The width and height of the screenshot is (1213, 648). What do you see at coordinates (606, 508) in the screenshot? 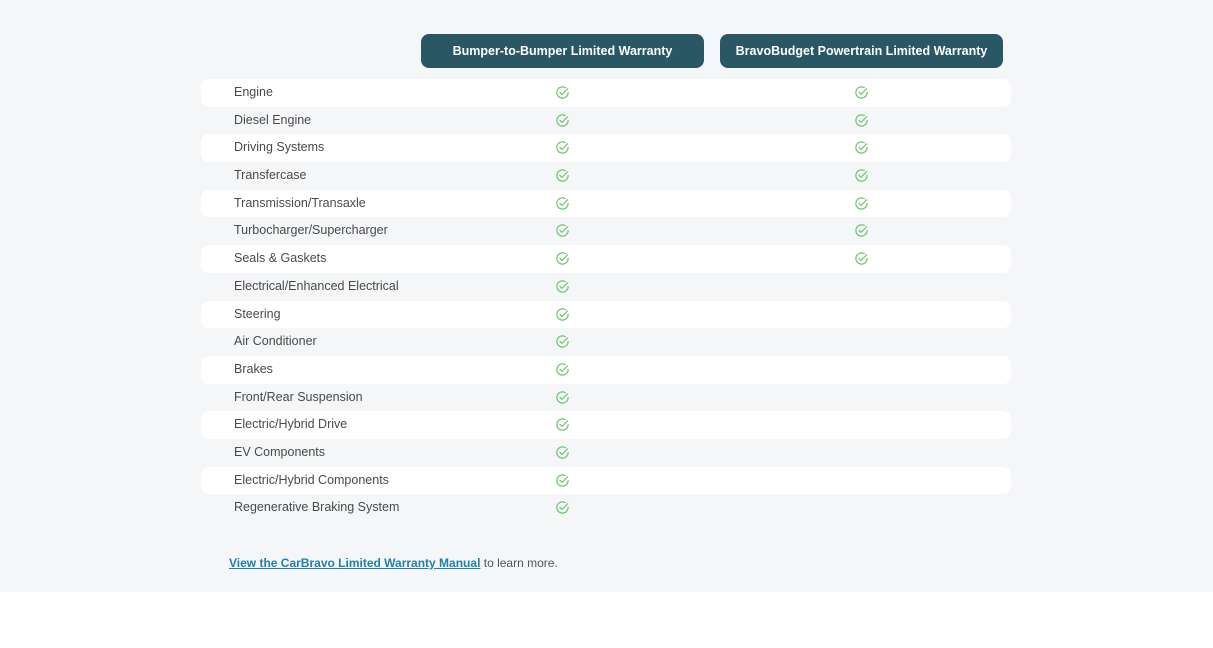
I see `table-row: Regenerative Braking System` at bounding box center [606, 508].